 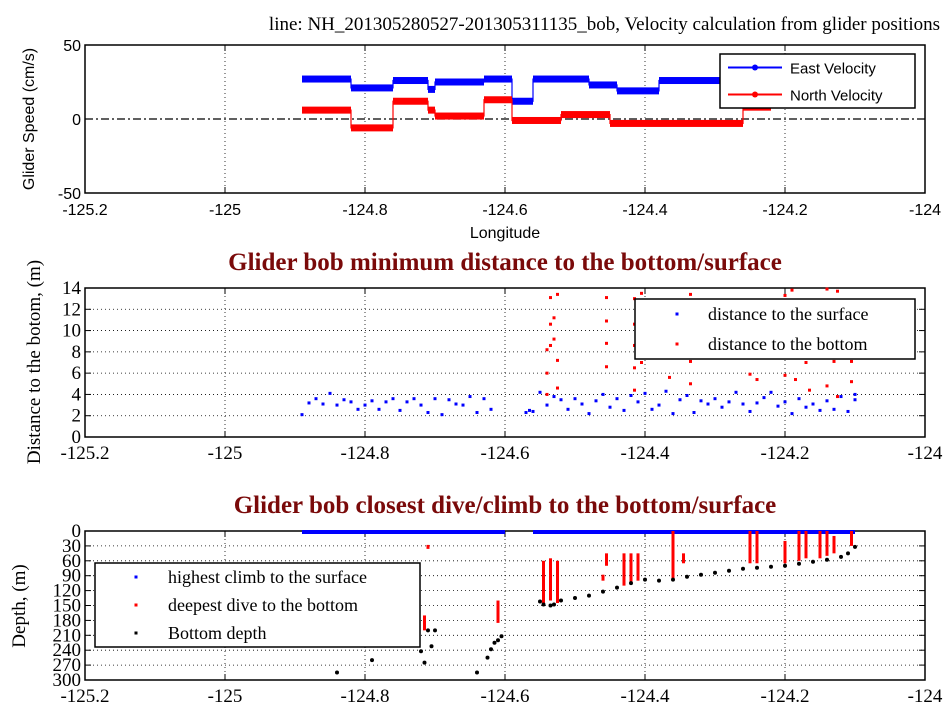 What do you see at coordinates (836, 96) in the screenshot?
I see `legend-label: North Velocity` at bounding box center [836, 96].